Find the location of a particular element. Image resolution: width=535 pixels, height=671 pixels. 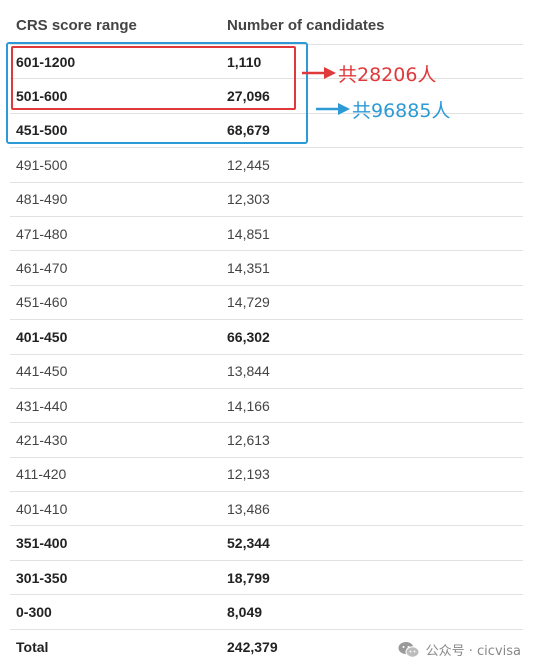

table-row: 461-470 14,351 is located at coordinates (266, 268).